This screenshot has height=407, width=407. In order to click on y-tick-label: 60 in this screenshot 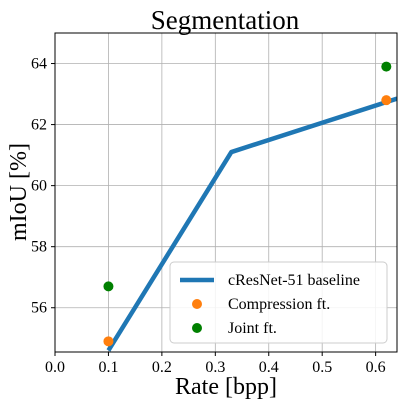, I will do `click(39, 186)`.